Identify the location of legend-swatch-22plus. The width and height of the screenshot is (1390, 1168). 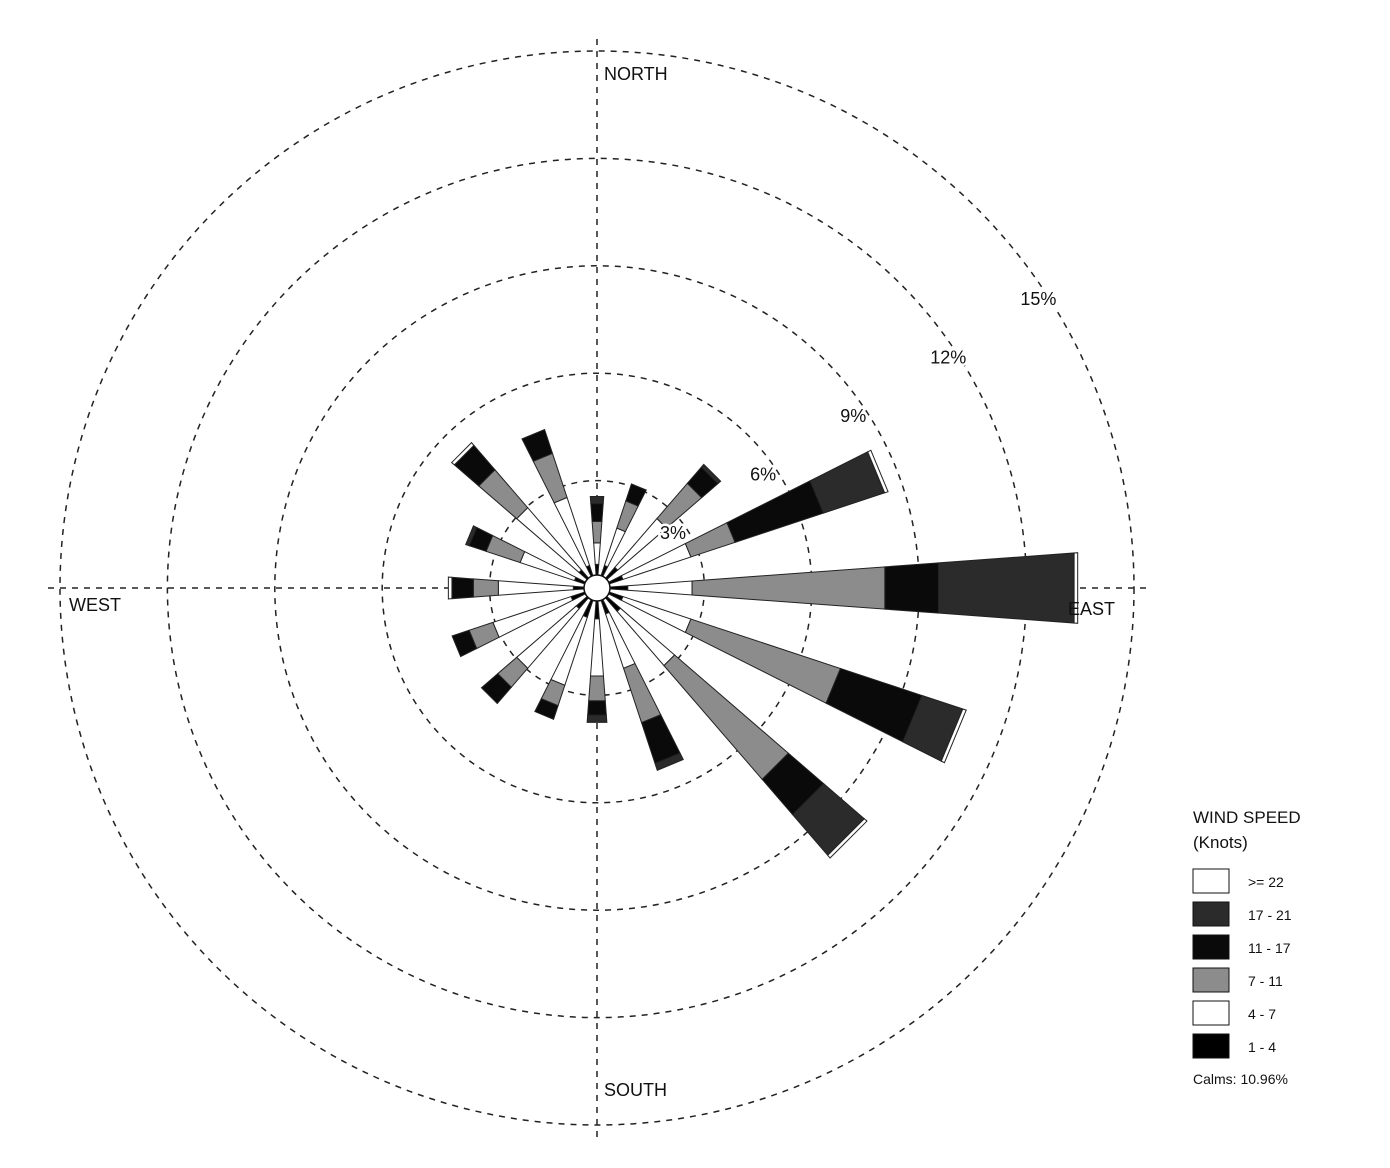
(1211, 881).